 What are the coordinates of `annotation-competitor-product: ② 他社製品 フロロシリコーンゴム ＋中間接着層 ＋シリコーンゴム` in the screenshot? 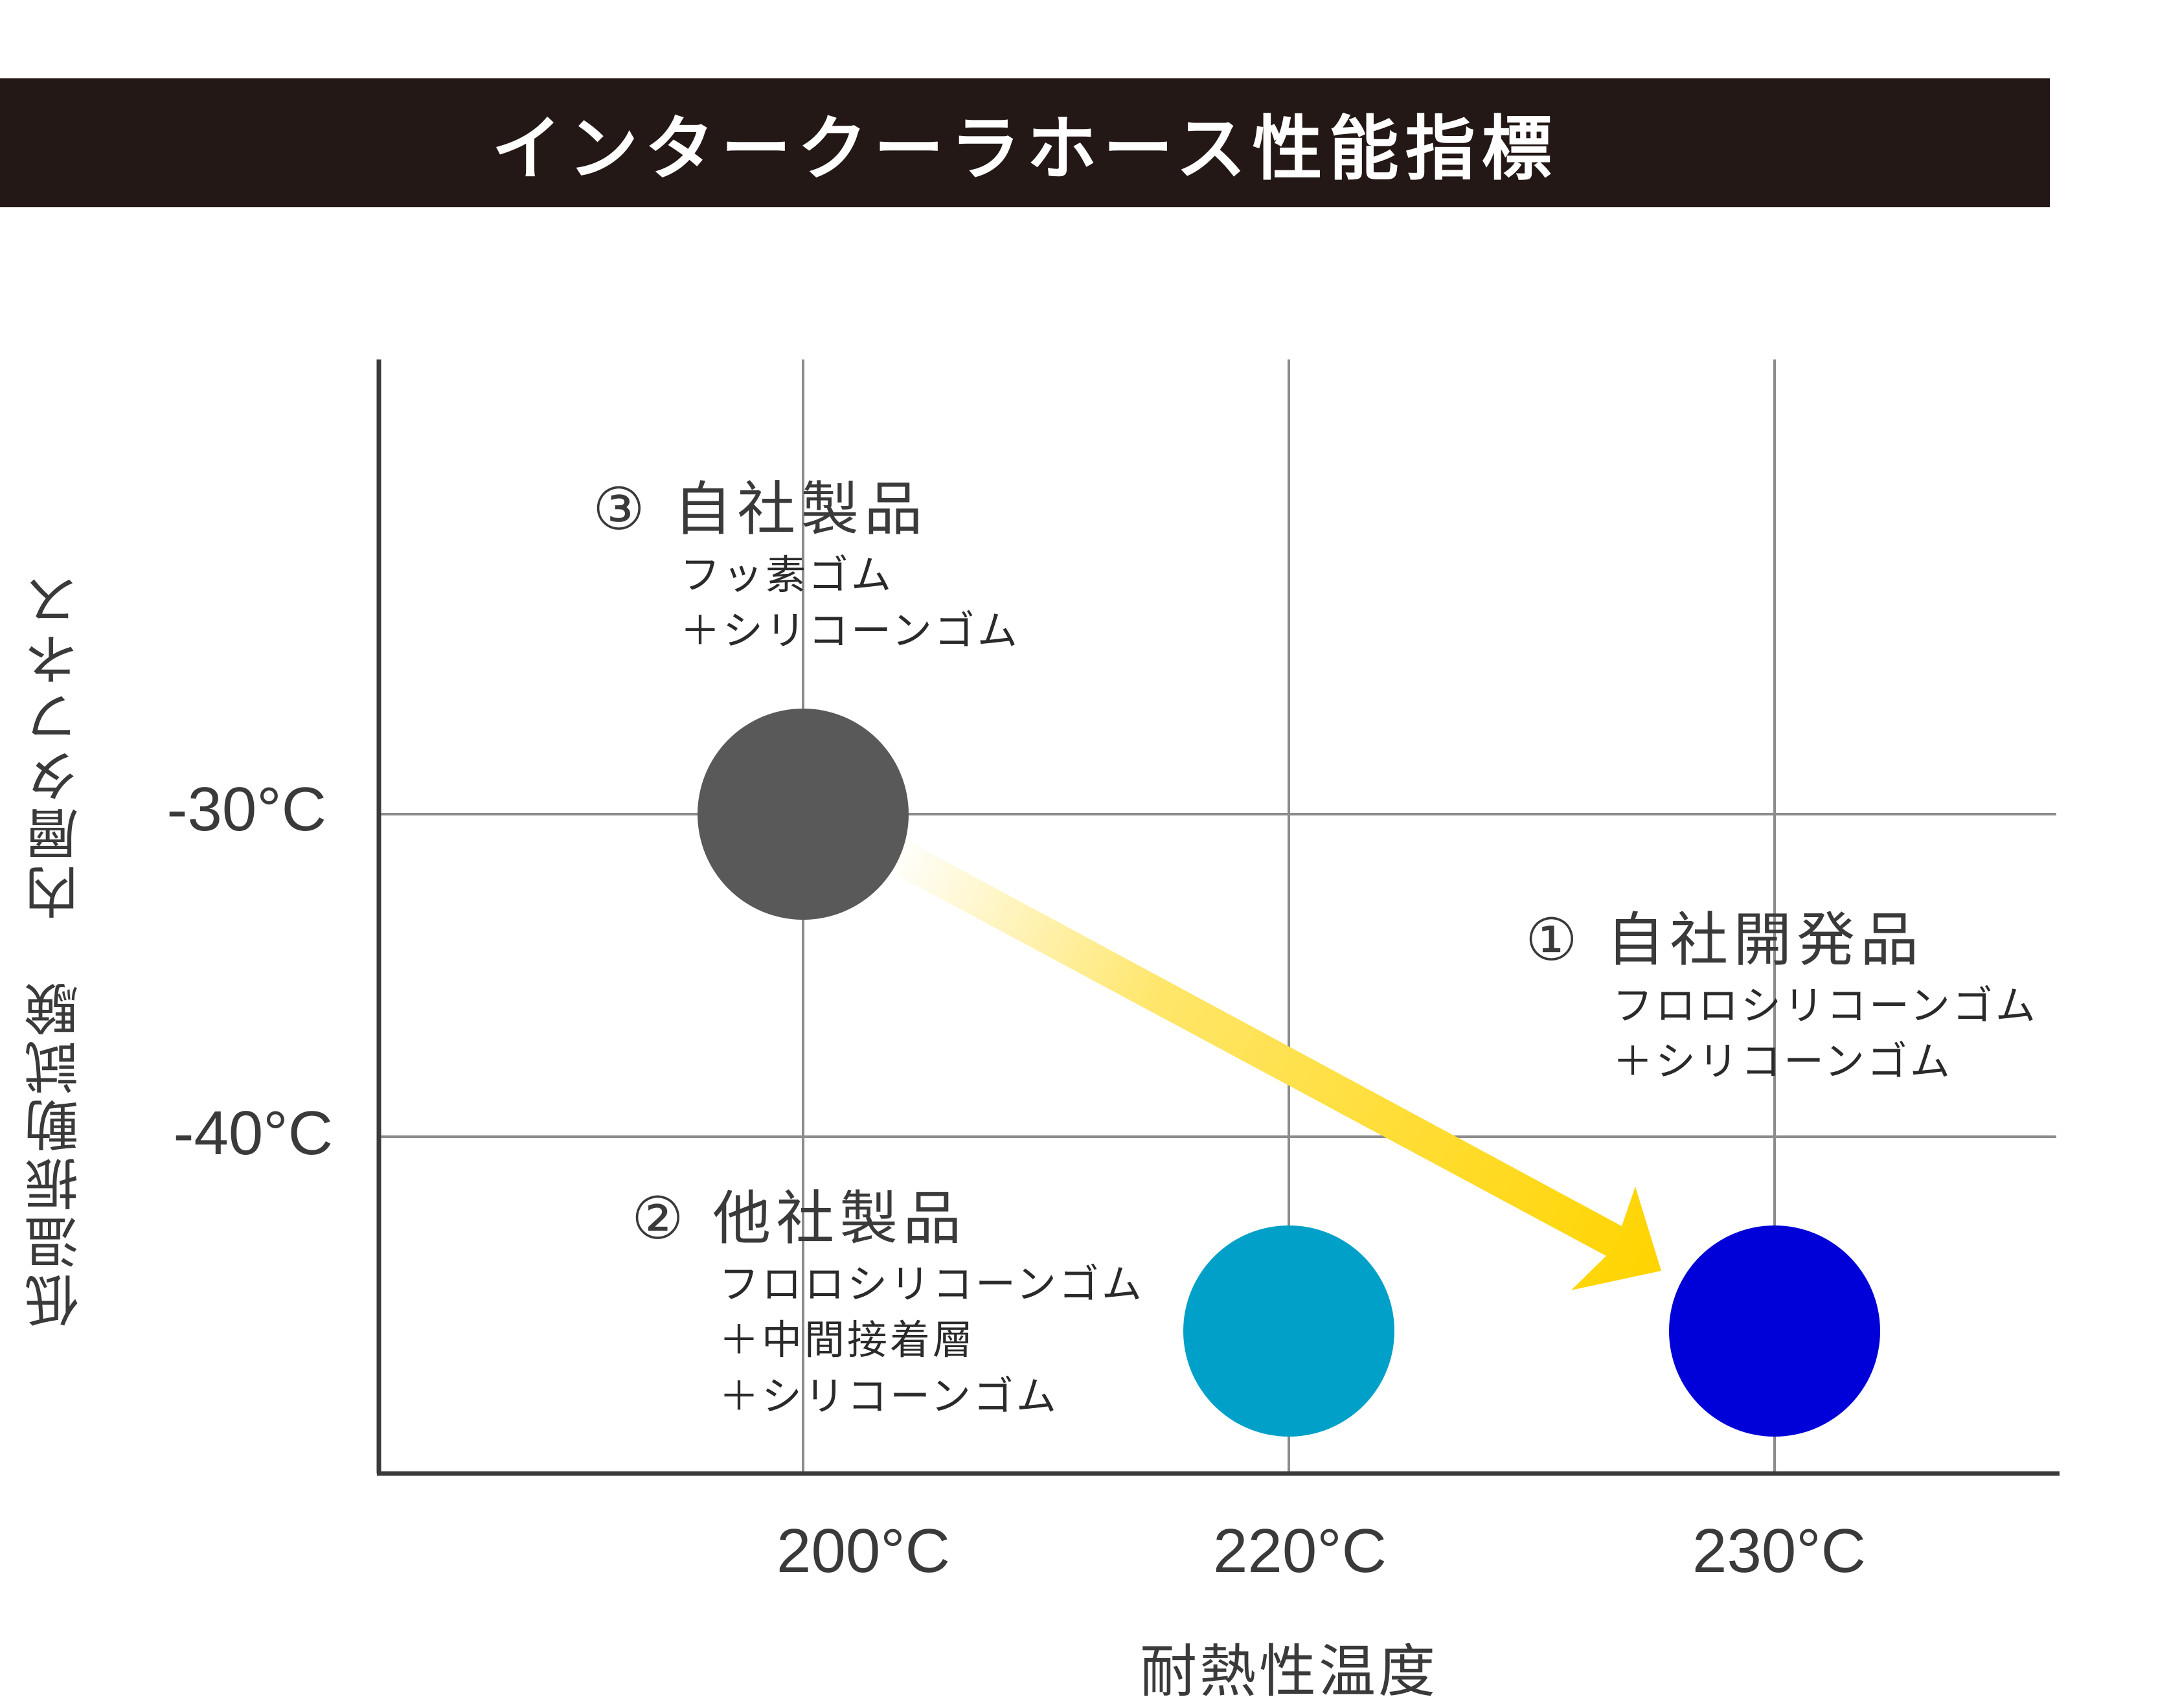 It's located at (887, 1305).